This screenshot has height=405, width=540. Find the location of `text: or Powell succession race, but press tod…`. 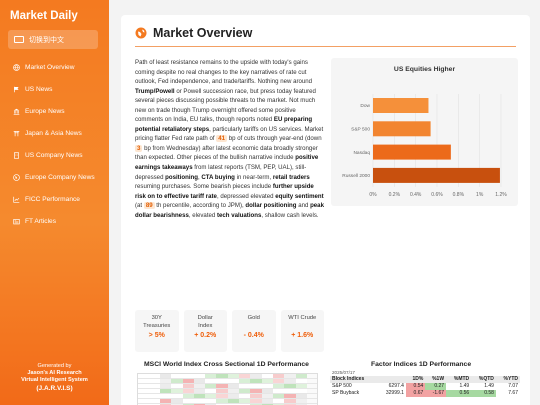

text: or Powell succession race, but press tod… is located at coordinates (225, 105).